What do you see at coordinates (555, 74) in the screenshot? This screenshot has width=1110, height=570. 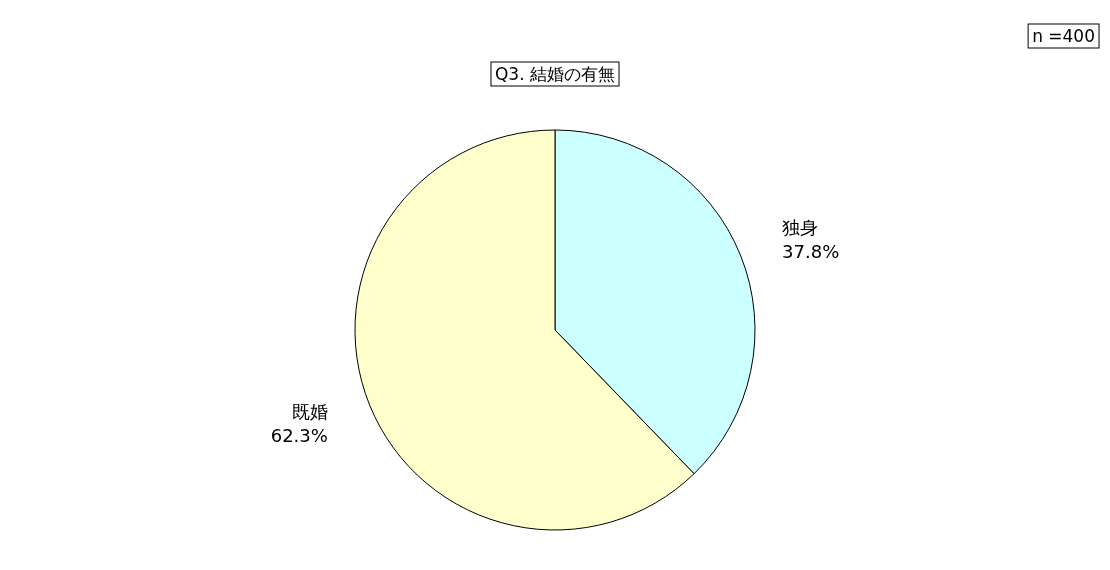 I see `chart-title: Q3. 結婚の有無` at bounding box center [555, 74].